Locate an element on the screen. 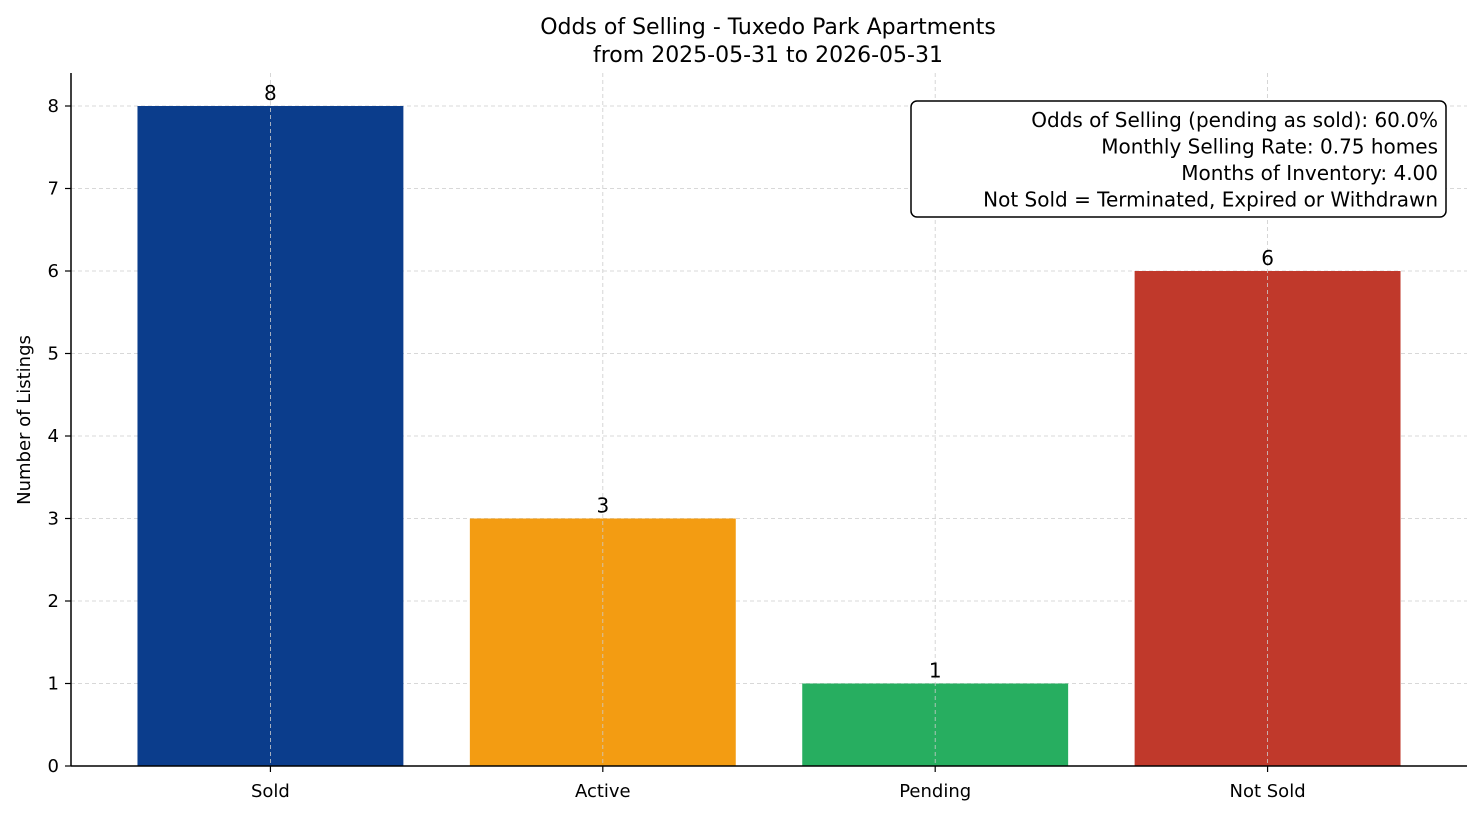 Image resolution: width=1481 pixels, height=820 pixels. y-tick-label: 5 is located at coordinates (53, 354).